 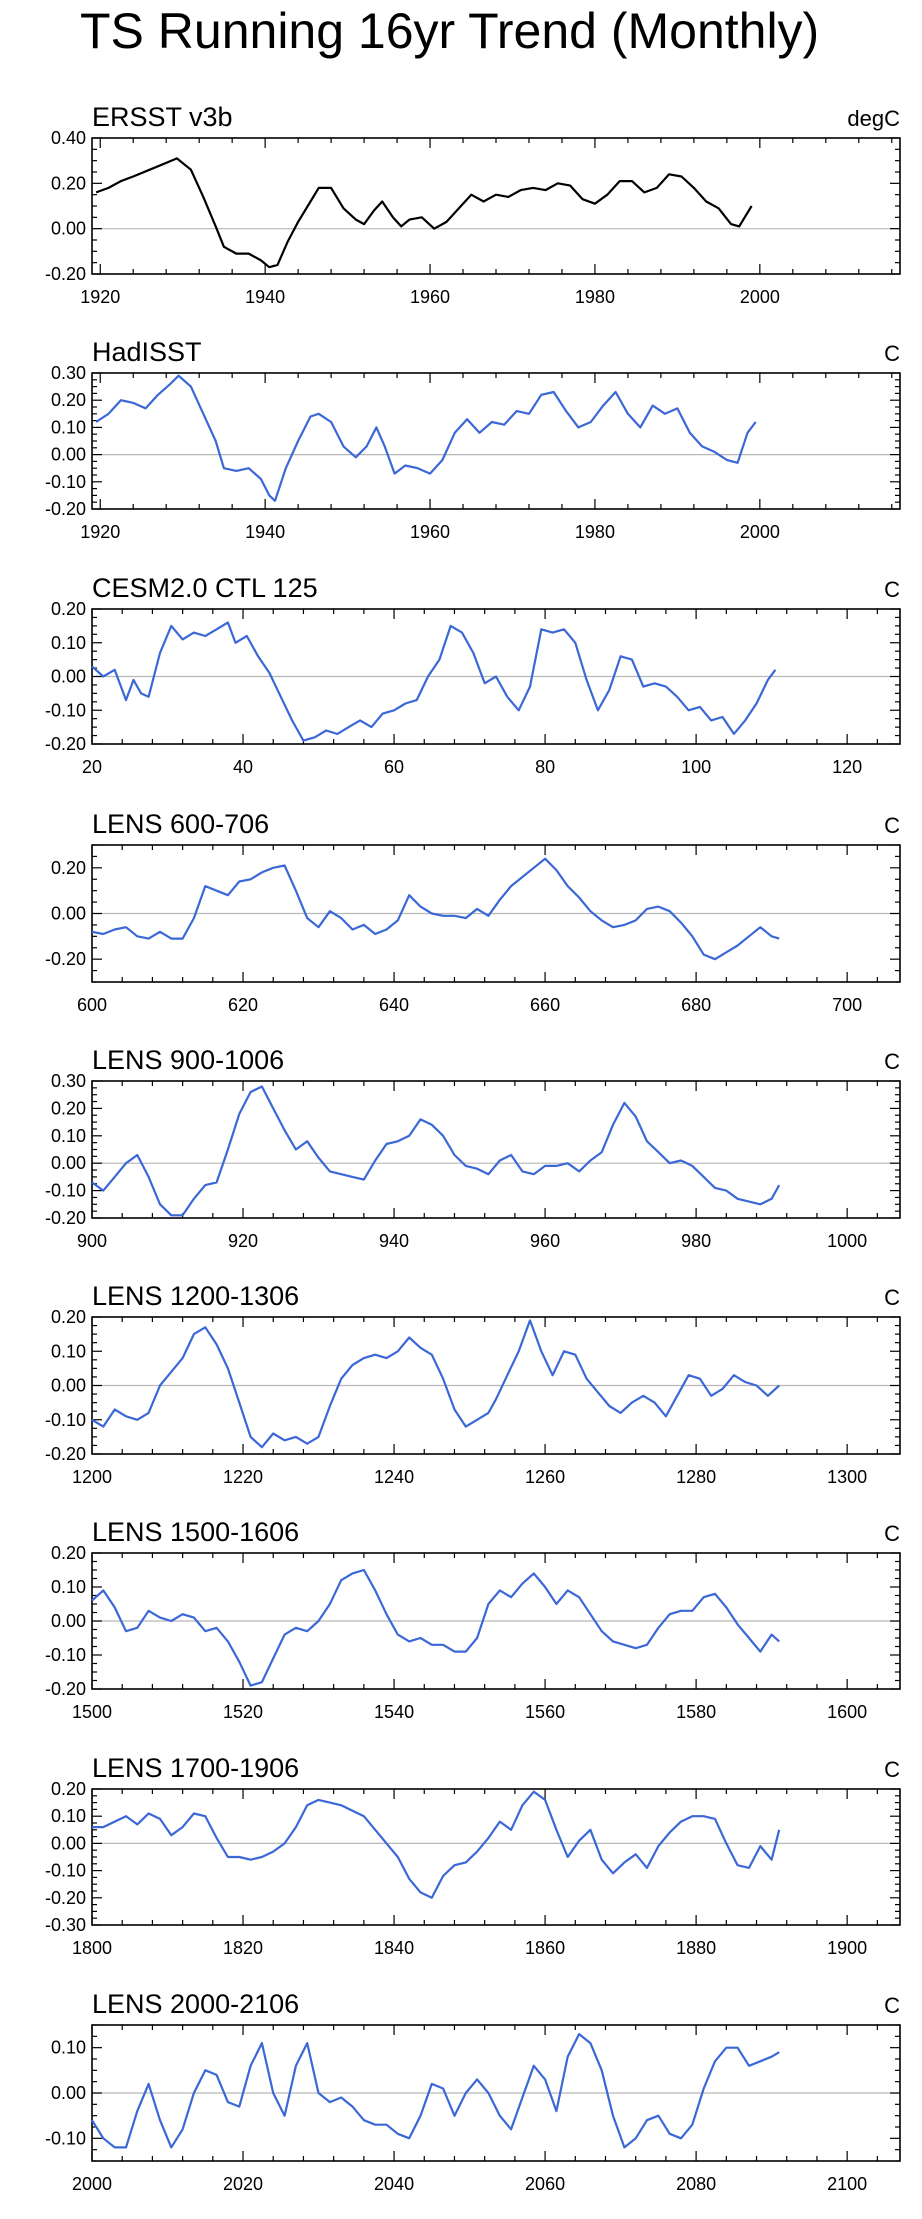 What do you see at coordinates (243, 767) in the screenshot?
I see `x-tick-label: 40` at bounding box center [243, 767].